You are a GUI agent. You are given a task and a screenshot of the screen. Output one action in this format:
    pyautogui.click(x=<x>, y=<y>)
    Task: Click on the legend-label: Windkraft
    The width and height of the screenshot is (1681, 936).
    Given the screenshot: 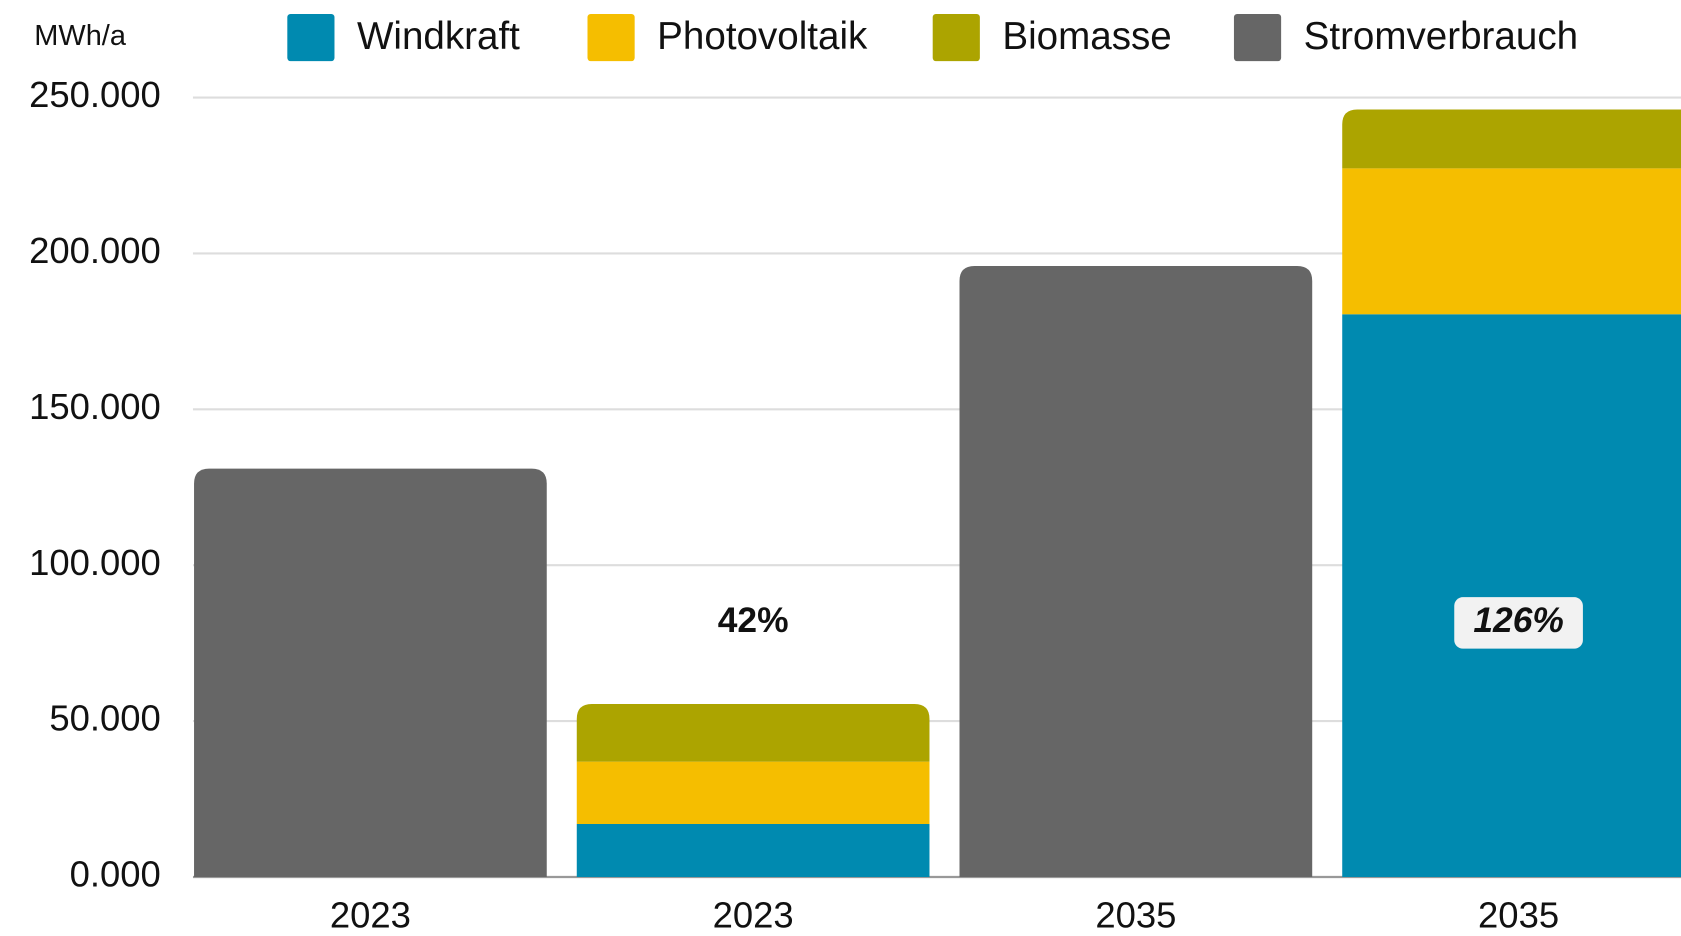 What is the action you would take?
    pyautogui.click(x=438, y=36)
    